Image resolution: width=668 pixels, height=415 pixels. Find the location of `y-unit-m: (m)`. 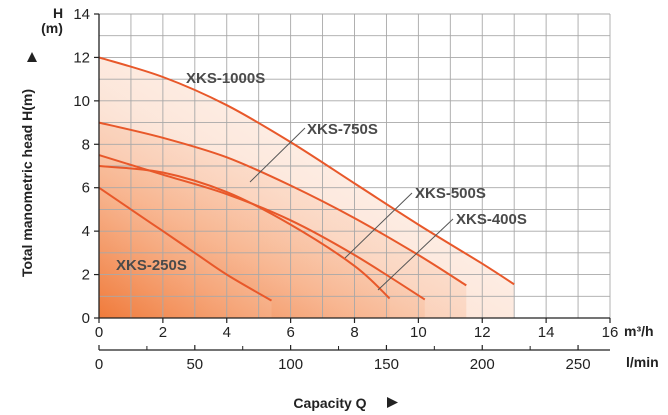

y-unit-m: (m) is located at coordinates (52, 28).